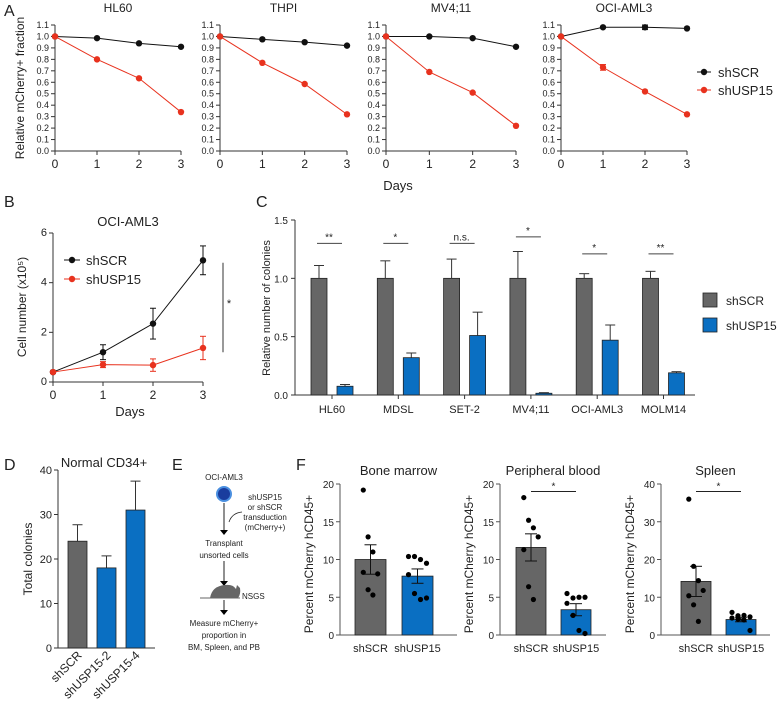 This screenshot has height=701, width=779. I want to click on y-axis-label: Relative mCherry+ fraction, so click(20, 88).